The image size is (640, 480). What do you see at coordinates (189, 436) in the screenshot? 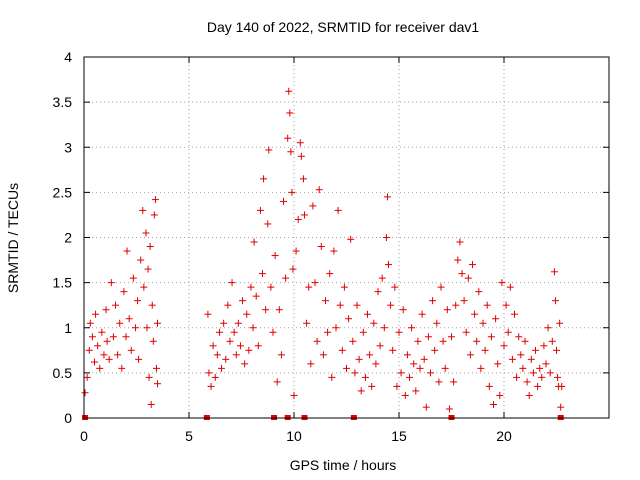
I see `x-tick-label: 5` at bounding box center [189, 436].